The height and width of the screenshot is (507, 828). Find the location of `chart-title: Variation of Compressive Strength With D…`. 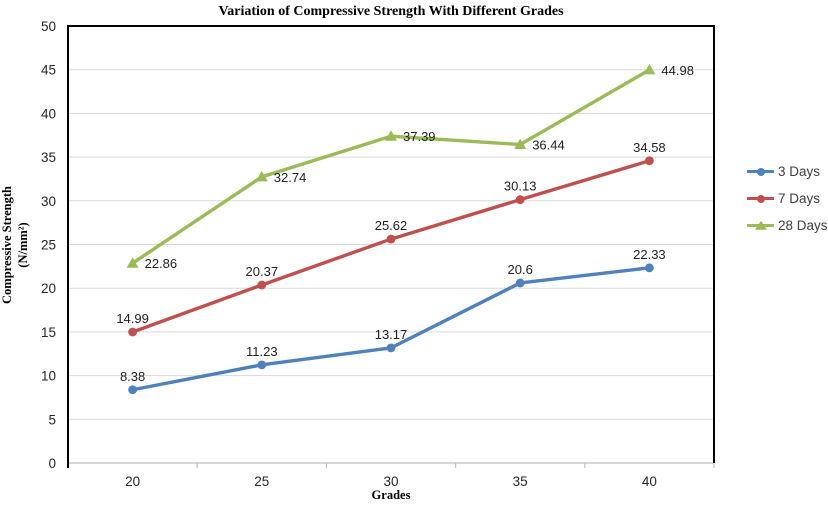

chart-title: Variation of Compressive Strength With D… is located at coordinates (391, 11).